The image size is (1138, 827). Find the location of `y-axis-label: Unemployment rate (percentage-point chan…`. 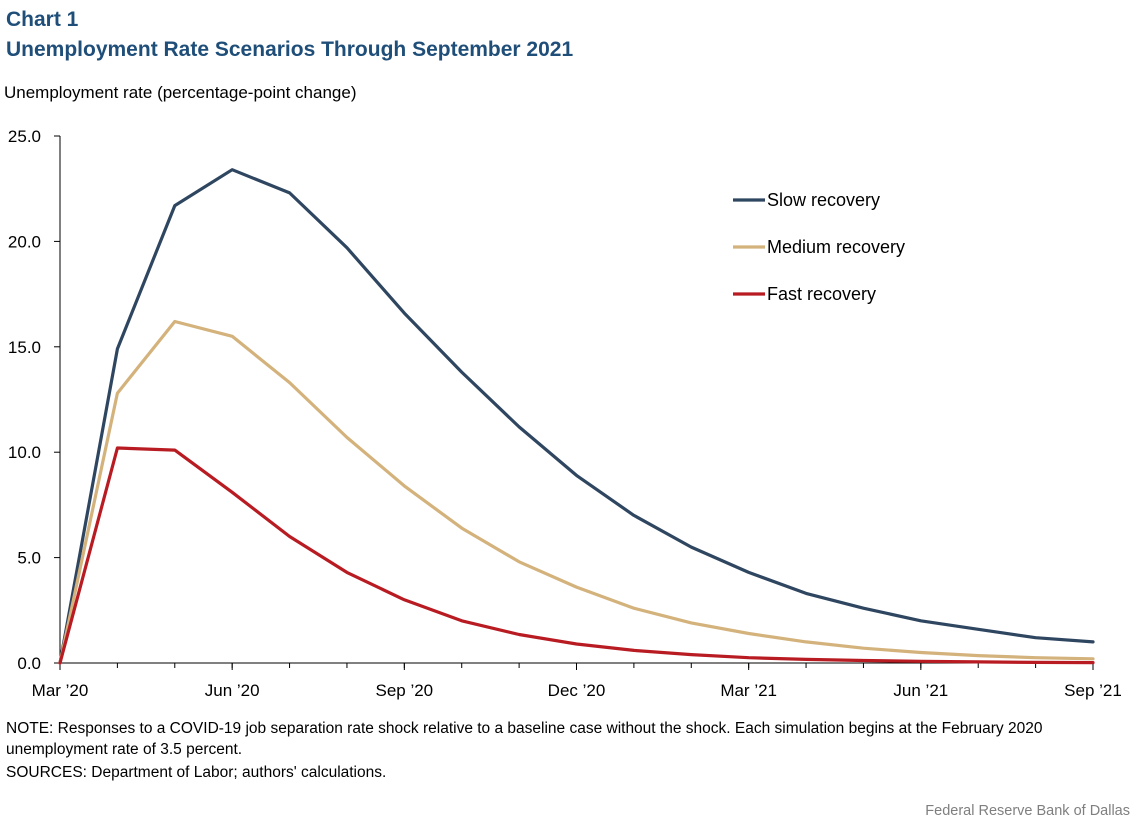

y-axis-label: Unemployment rate (percentage-point chan… is located at coordinates (180, 92).